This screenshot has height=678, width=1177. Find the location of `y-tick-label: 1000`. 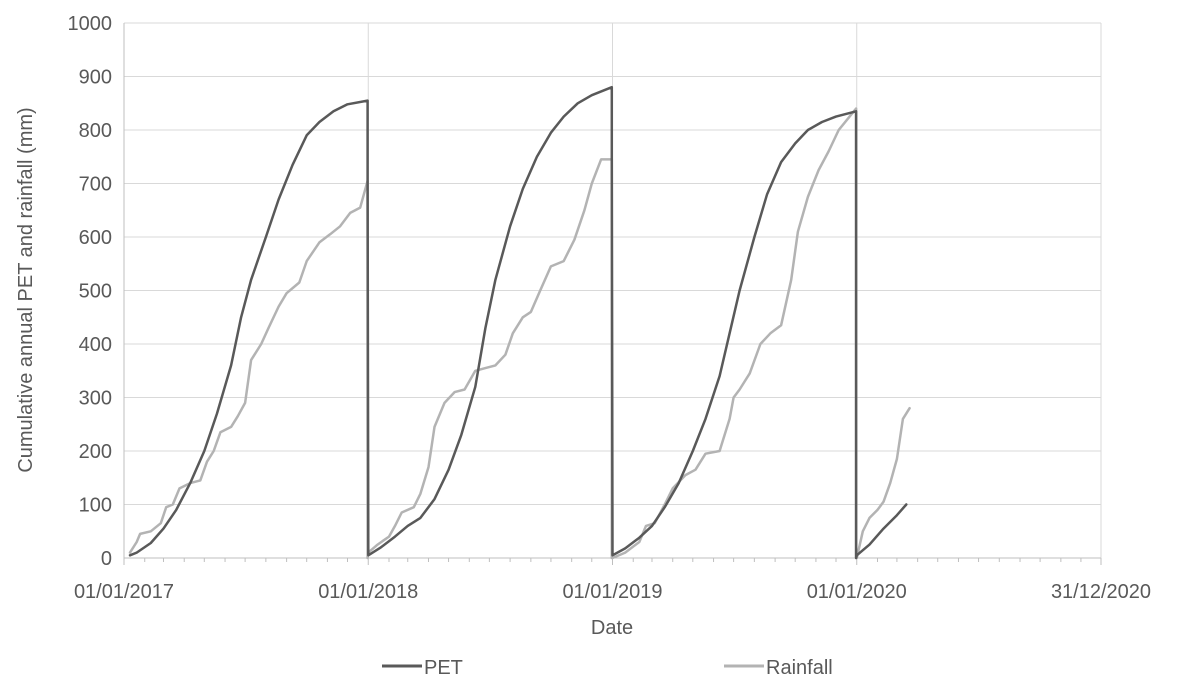

y-tick-label: 1000 is located at coordinates (90, 24).